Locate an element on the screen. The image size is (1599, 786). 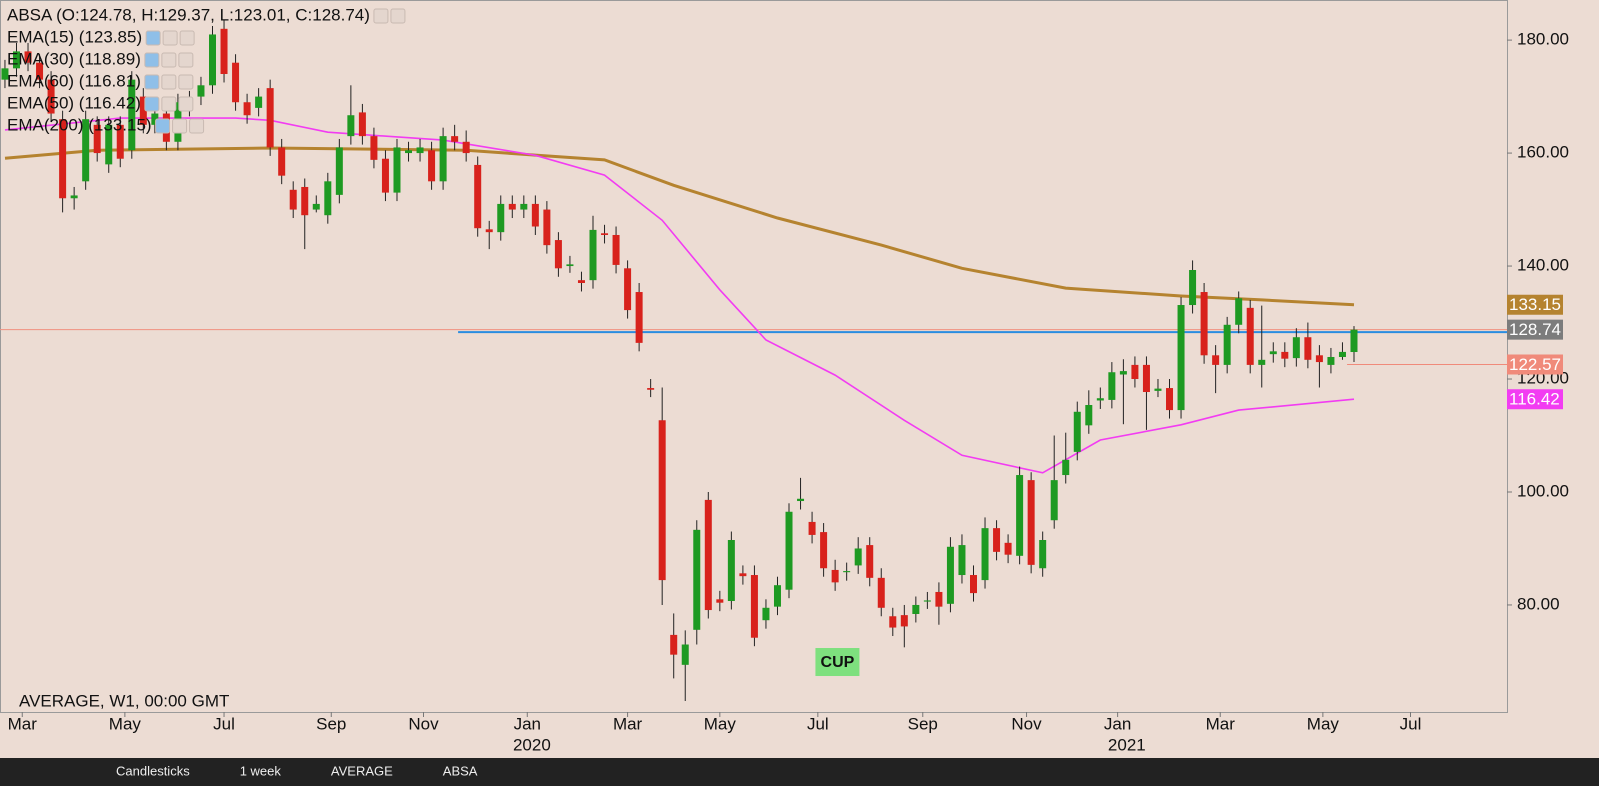
price-badge-label: 122.57 is located at coordinates (1535, 364).